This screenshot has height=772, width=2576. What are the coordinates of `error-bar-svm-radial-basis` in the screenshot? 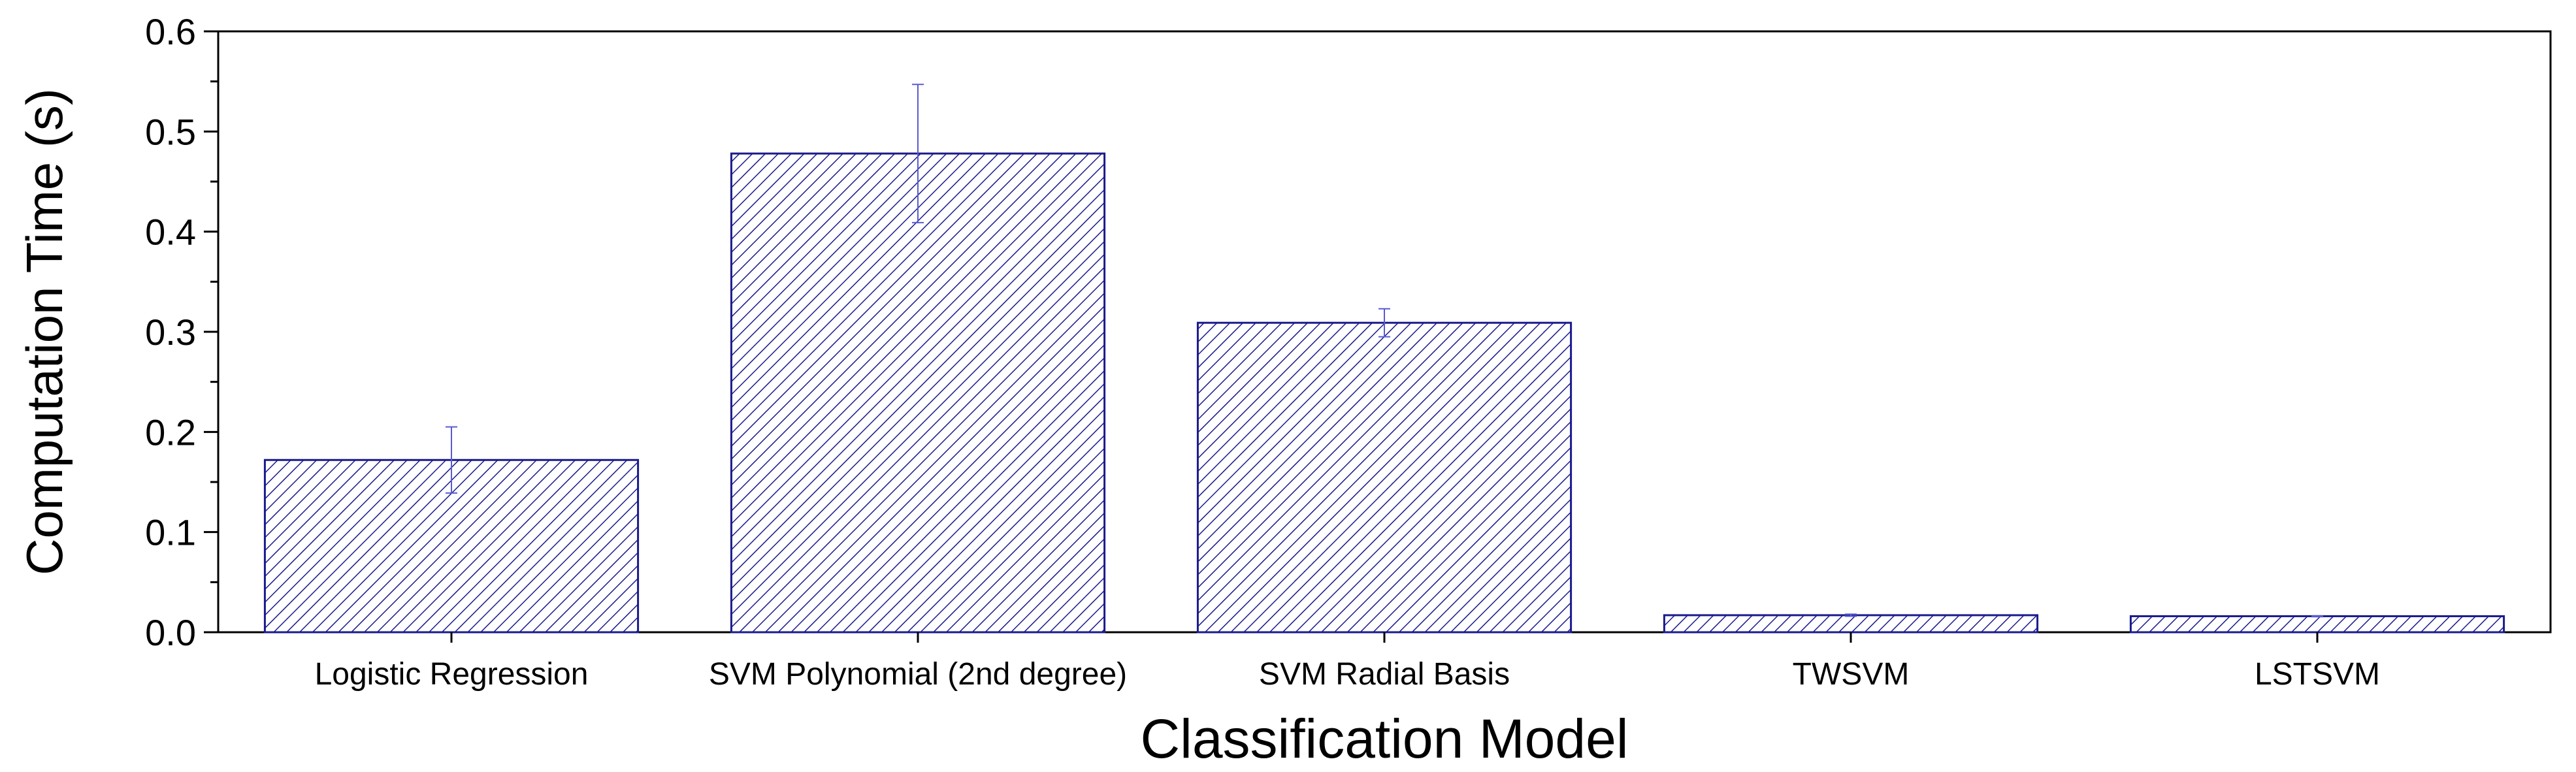 It's located at (1384, 323).